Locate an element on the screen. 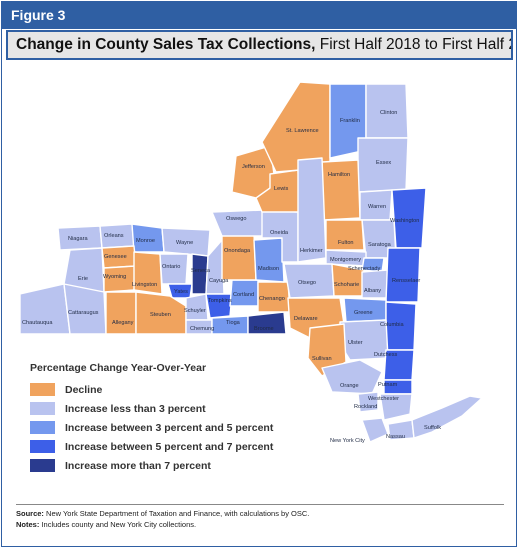 The image size is (520, 550). label-onondaga: Onondaga is located at coordinates (237, 251).